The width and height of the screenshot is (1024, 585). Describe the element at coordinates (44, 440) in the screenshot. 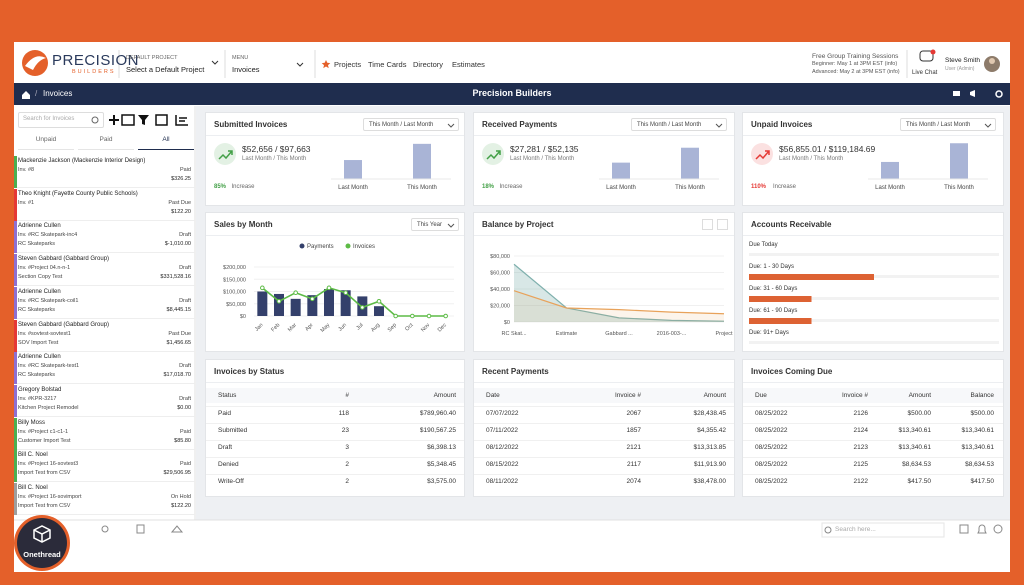

I see `project-name: Customer Import Test` at that location.